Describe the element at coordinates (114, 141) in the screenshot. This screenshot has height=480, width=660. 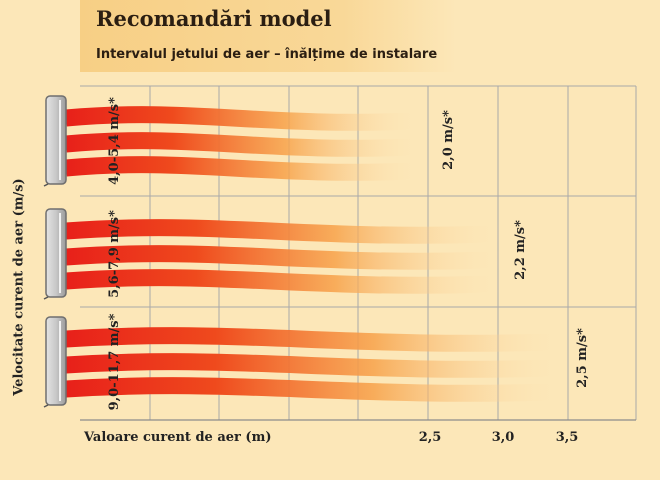
I see `band-speed-range-label: 4,0-5,4 m/s*` at that location.